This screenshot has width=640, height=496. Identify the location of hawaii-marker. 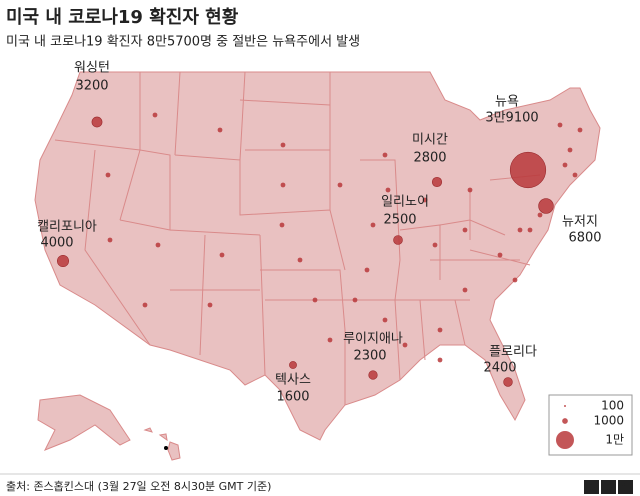
(166, 448).